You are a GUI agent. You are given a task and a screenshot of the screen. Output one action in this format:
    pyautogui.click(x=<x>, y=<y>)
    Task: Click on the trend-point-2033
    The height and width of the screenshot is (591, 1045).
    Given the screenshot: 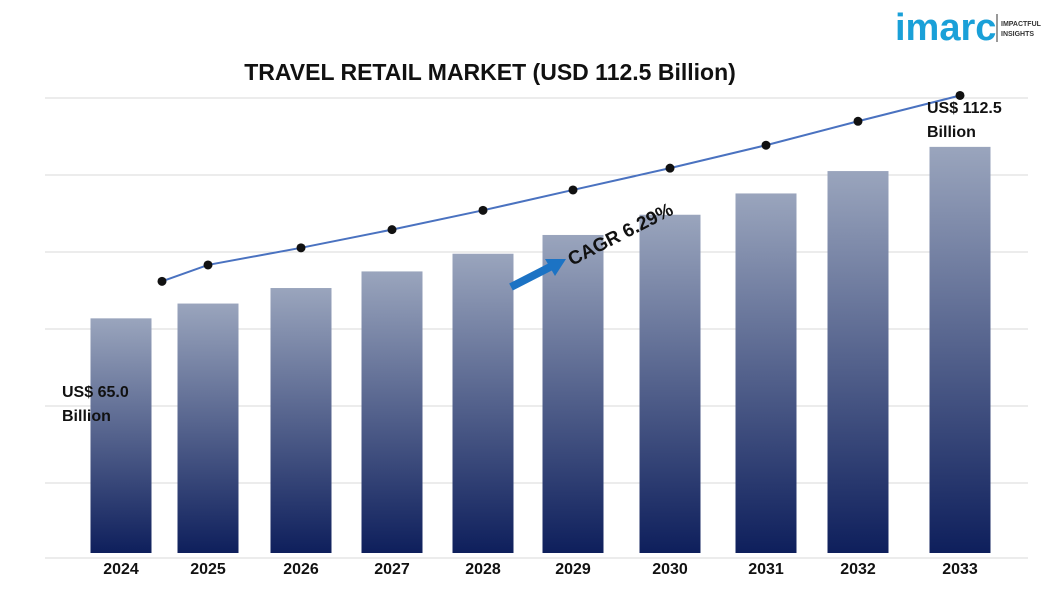 What is the action you would take?
    pyautogui.click(x=960, y=95)
    